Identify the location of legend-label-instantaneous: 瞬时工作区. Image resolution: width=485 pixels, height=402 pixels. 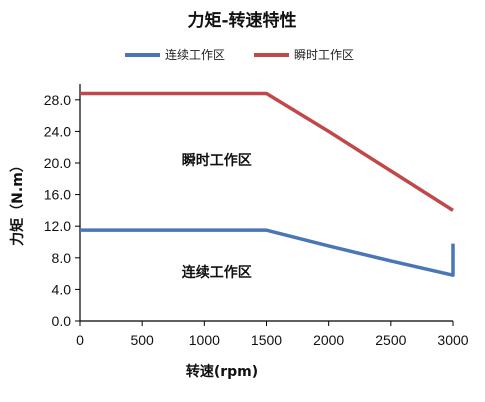
(324, 55).